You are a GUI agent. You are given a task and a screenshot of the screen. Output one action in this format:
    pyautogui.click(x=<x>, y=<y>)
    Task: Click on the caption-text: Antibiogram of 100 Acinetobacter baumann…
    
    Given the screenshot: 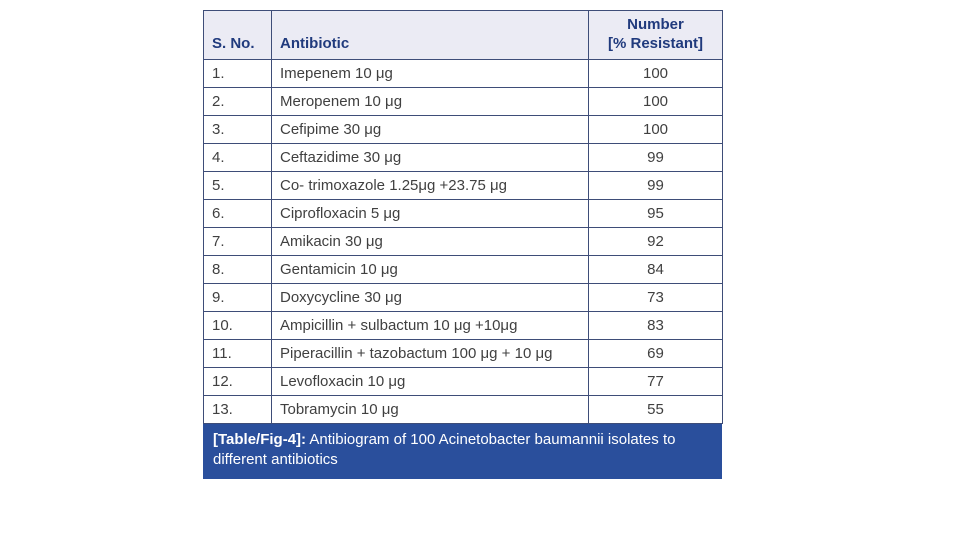 What is the action you would take?
    pyautogui.click(x=444, y=449)
    